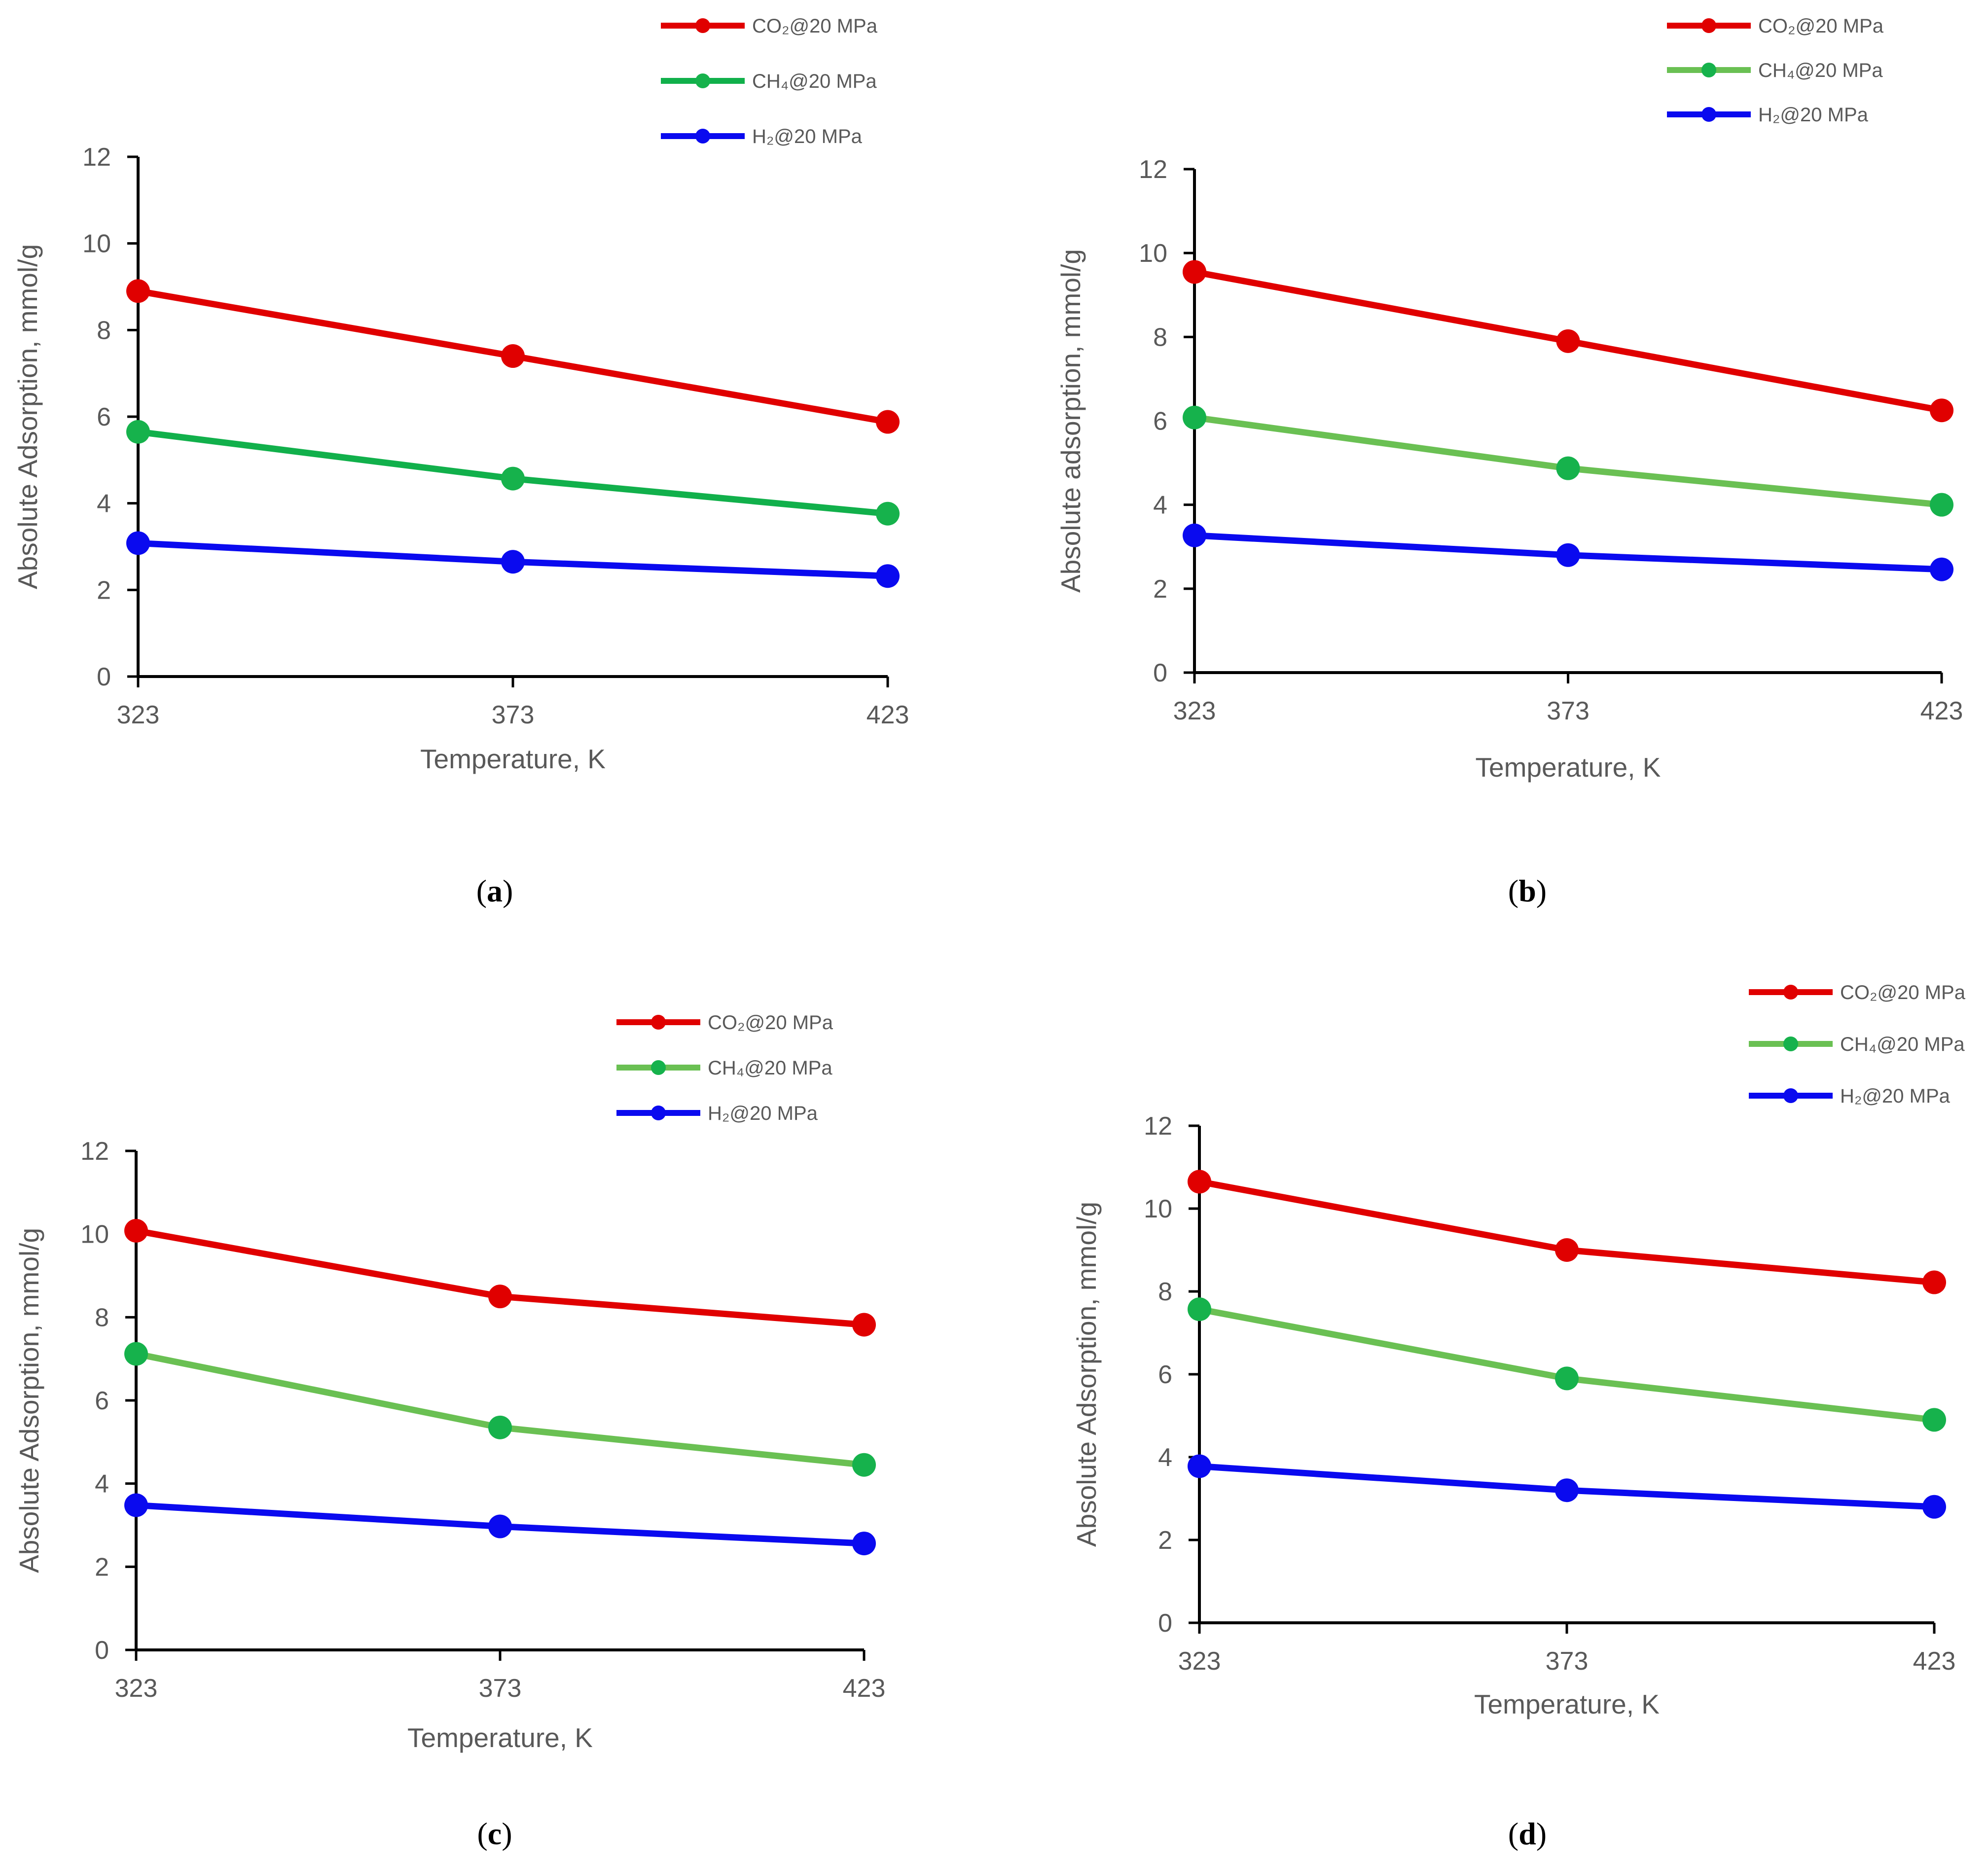  I want to click on panel-label-letter: a, so click(495, 890).